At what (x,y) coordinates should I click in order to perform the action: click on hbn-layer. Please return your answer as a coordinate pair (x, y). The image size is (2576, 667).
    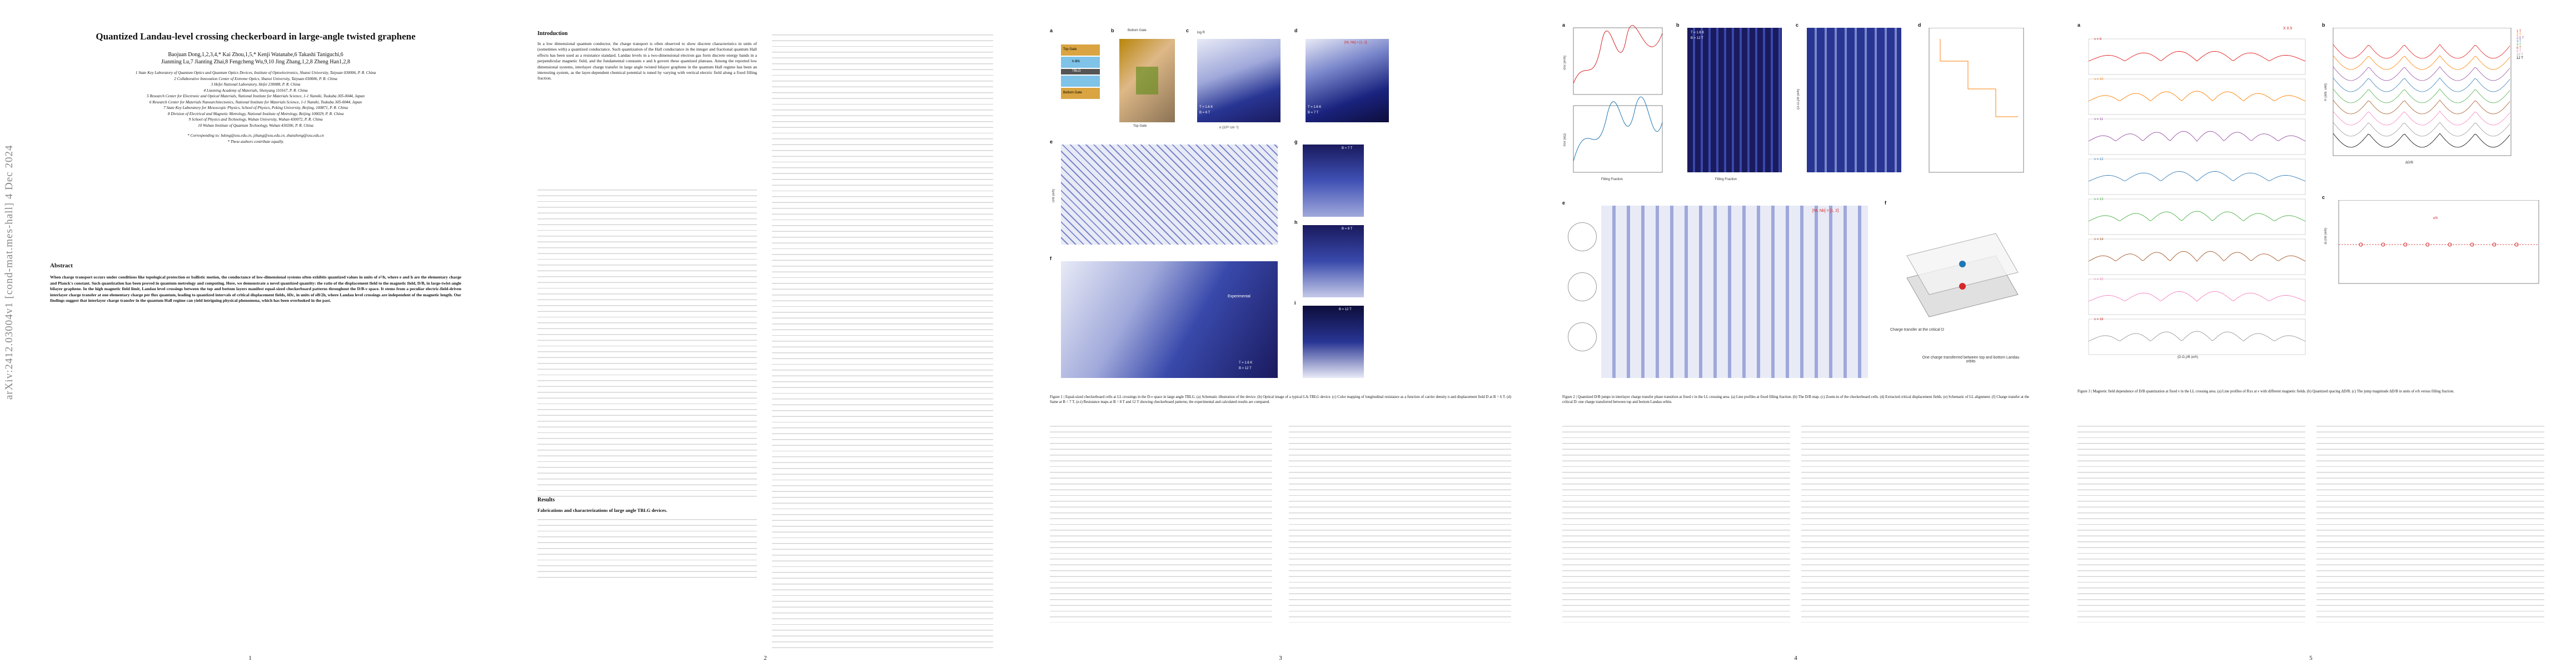
    Looking at the image, I should click on (1080, 81).